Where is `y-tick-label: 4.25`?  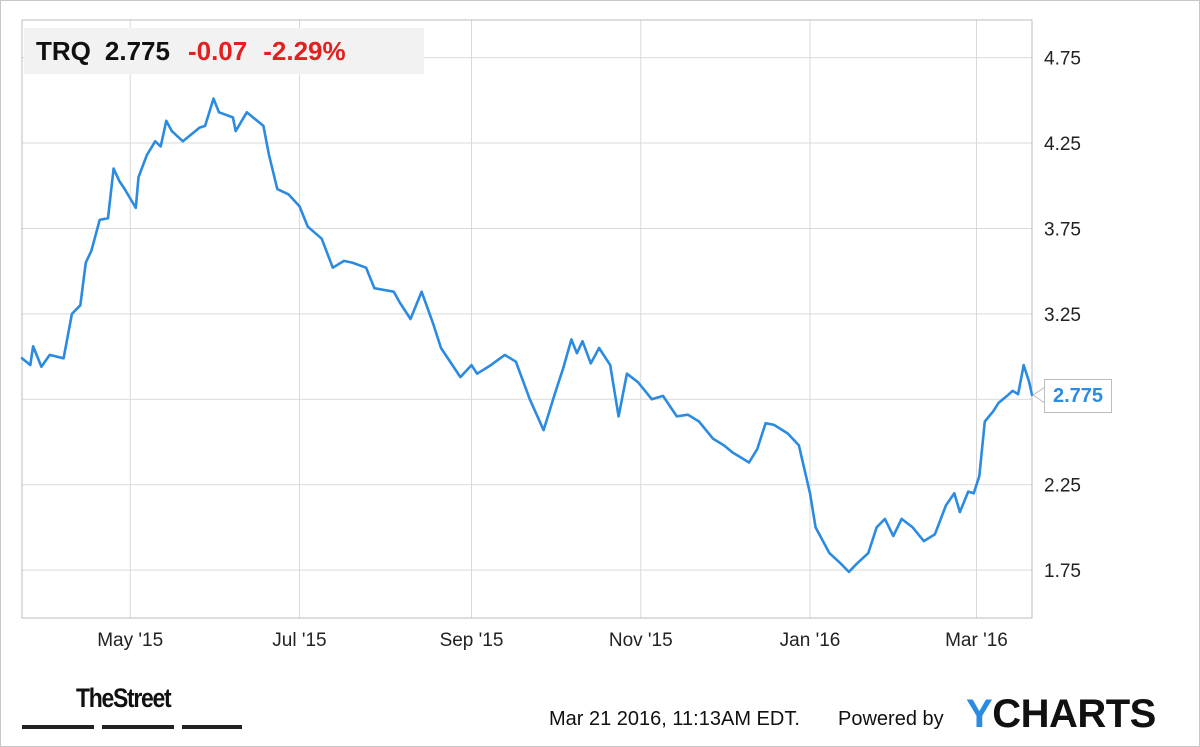 y-tick-label: 4.25 is located at coordinates (1062, 144).